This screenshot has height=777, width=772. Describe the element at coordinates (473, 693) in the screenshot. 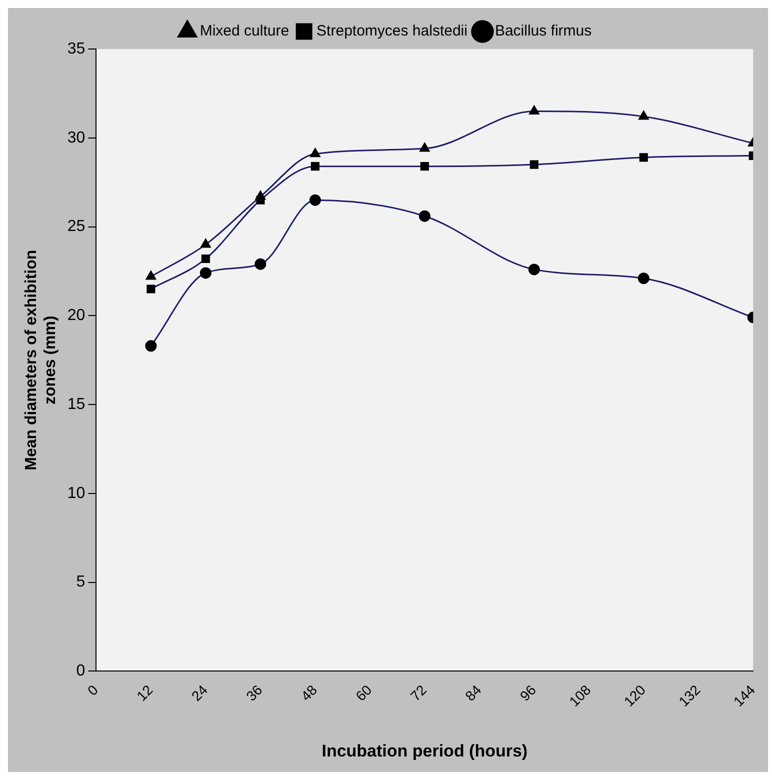

I see `x-tick-label: 84` at that location.